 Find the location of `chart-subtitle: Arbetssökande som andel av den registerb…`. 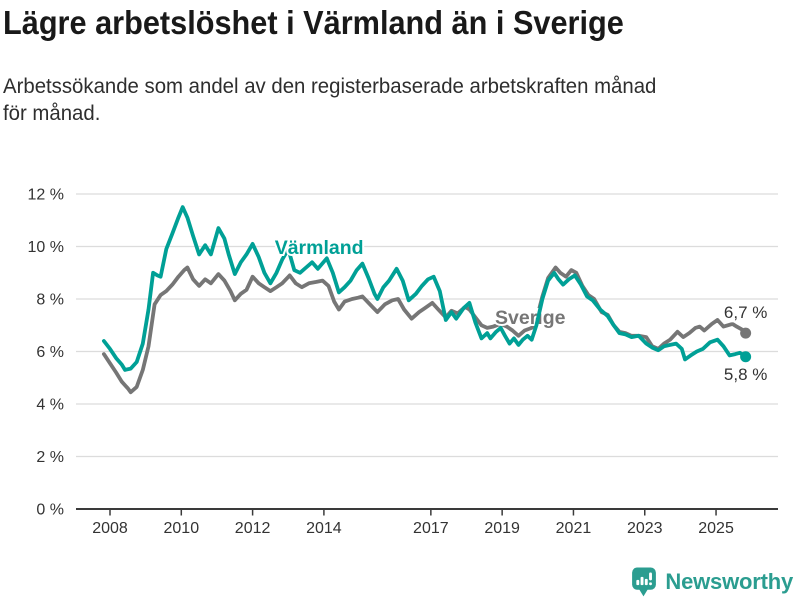

chart-subtitle: Arbetssökande som andel av den registerb… is located at coordinates (329, 100).